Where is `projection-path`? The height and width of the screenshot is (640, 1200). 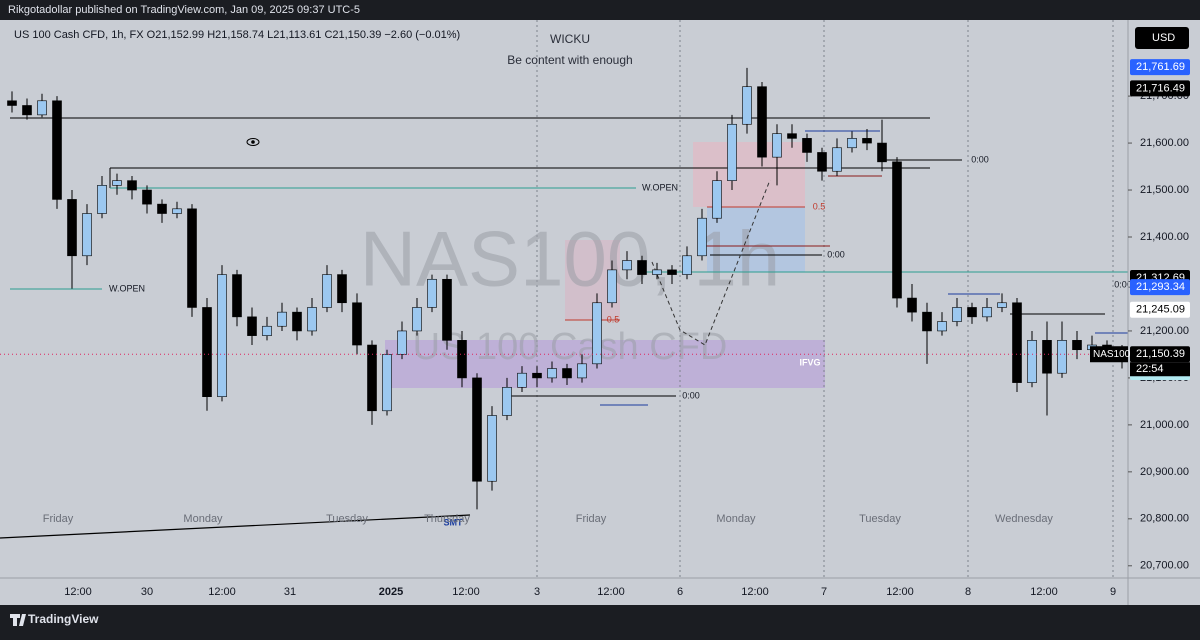
projection-path is located at coordinates (711, 262).